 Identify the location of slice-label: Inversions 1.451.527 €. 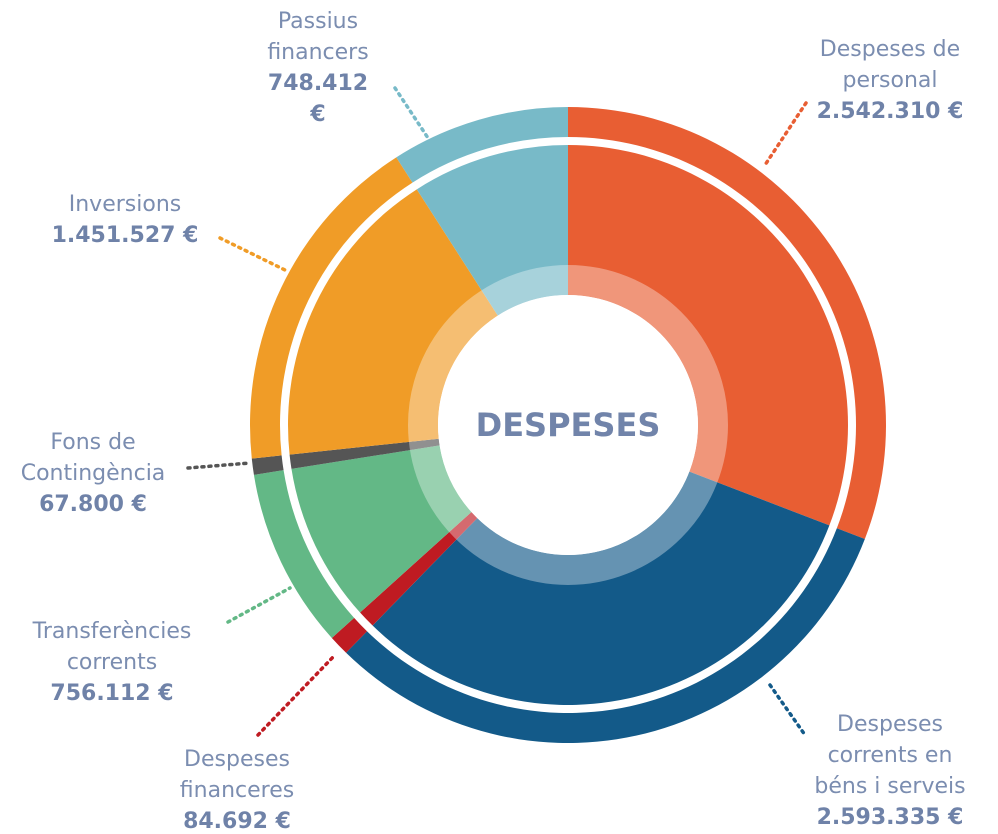
(125, 220).